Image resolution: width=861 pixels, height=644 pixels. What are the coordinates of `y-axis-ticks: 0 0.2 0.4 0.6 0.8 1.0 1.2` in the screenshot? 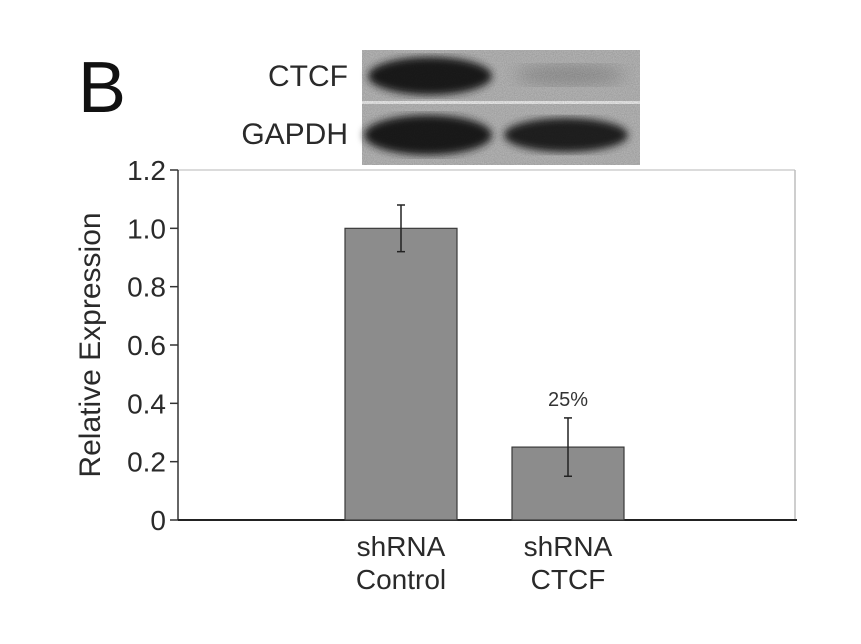 It's located at (152, 345).